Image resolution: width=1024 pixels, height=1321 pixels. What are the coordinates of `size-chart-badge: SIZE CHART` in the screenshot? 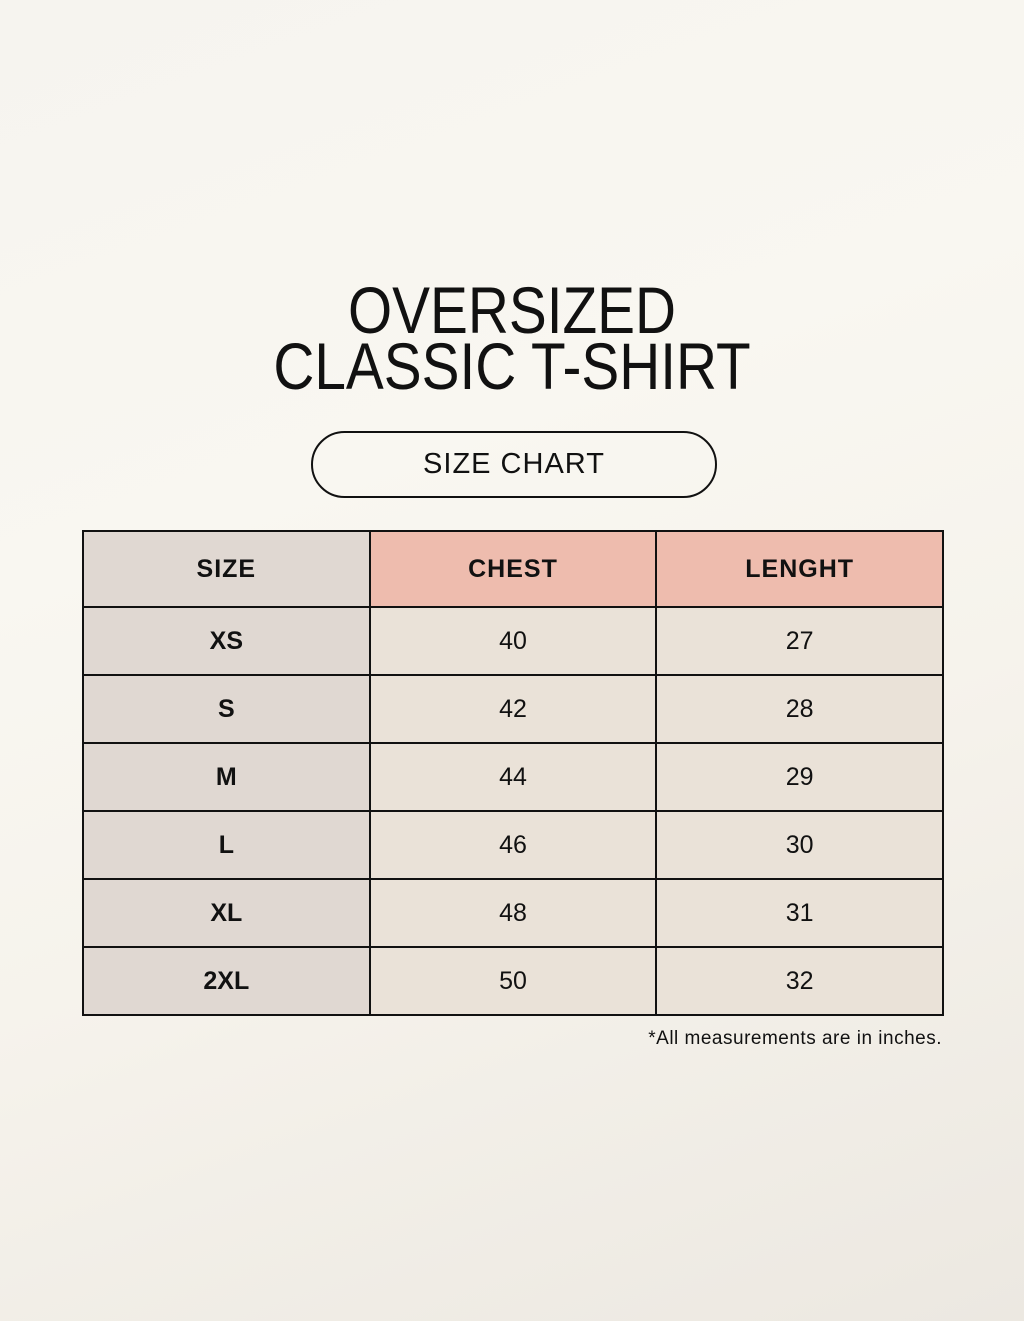 It's located at (514, 464).